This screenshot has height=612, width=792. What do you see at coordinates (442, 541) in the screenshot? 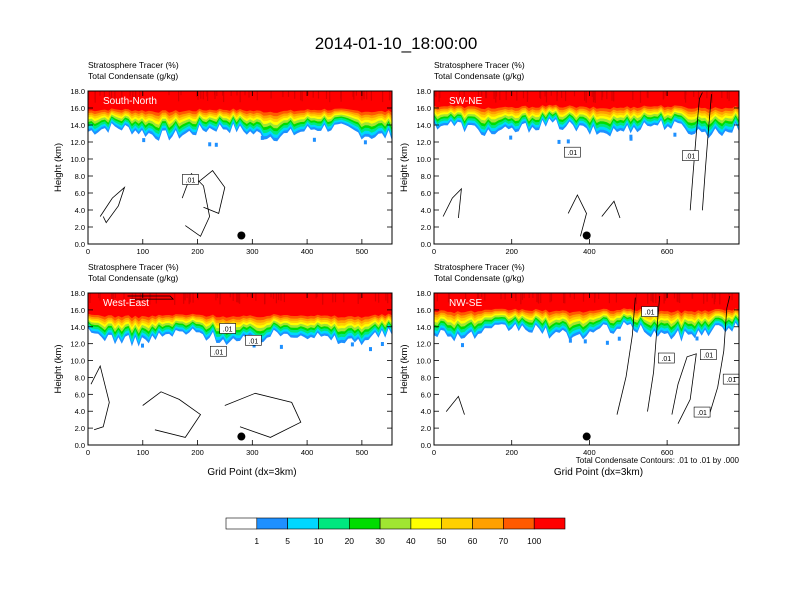
I see `colorbar-label: 50` at bounding box center [442, 541].